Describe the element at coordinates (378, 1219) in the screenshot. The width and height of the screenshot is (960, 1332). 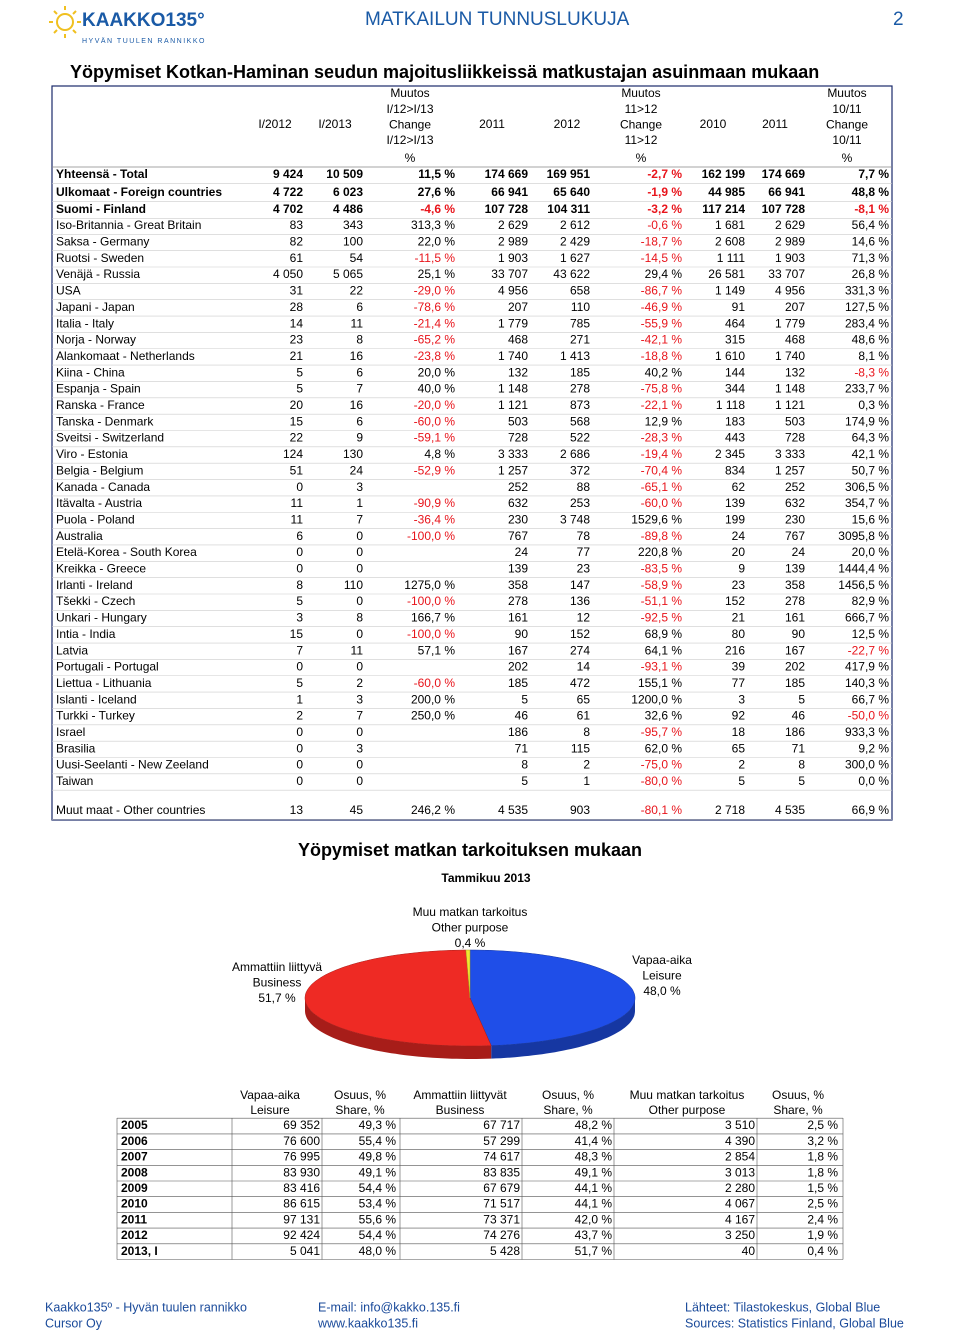
I see `history-cell: 55,6 %` at that location.